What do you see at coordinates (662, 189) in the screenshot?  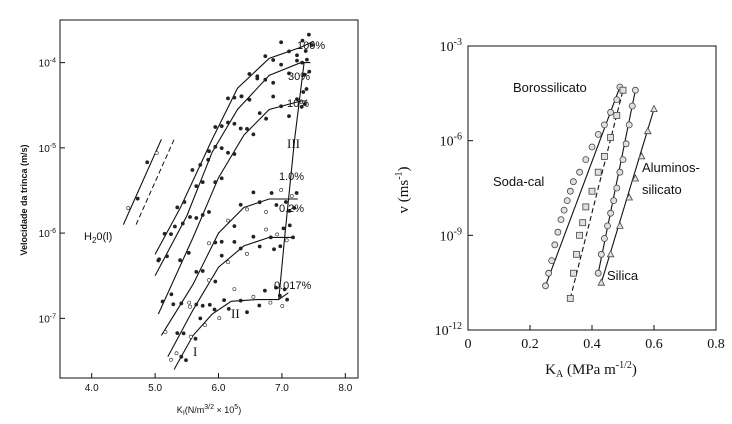 I see `series-label-aluminossilicato-2: silicato` at bounding box center [662, 189].